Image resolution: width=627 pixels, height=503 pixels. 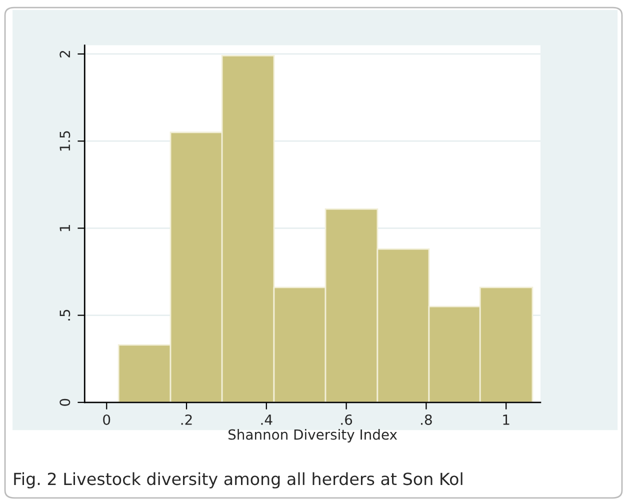 What do you see at coordinates (506, 419) in the screenshot?
I see `x-tick-label: 1` at bounding box center [506, 419].